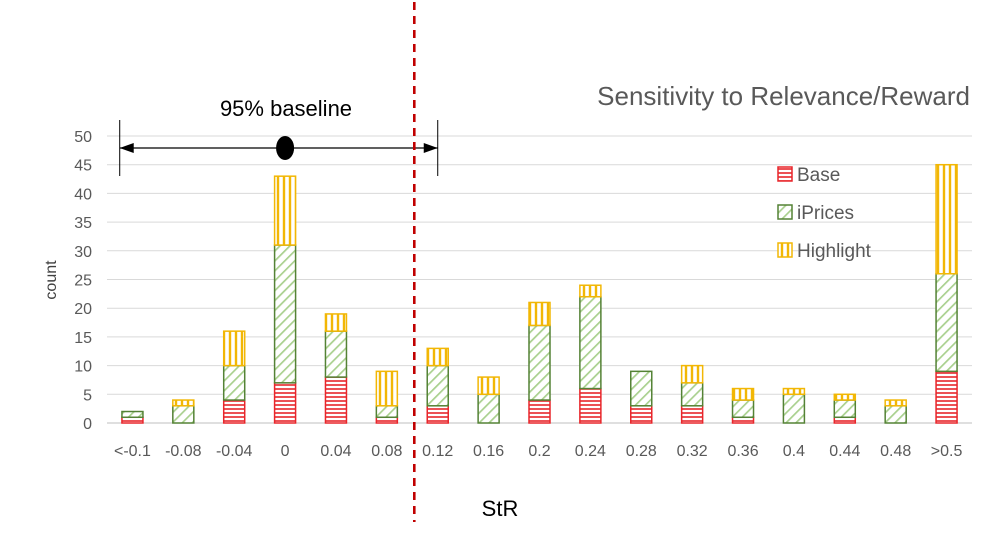 The image size is (1000, 533). Describe the element at coordinates (430, 148) in the screenshot. I see `baseline-right-arrowhead` at that location.